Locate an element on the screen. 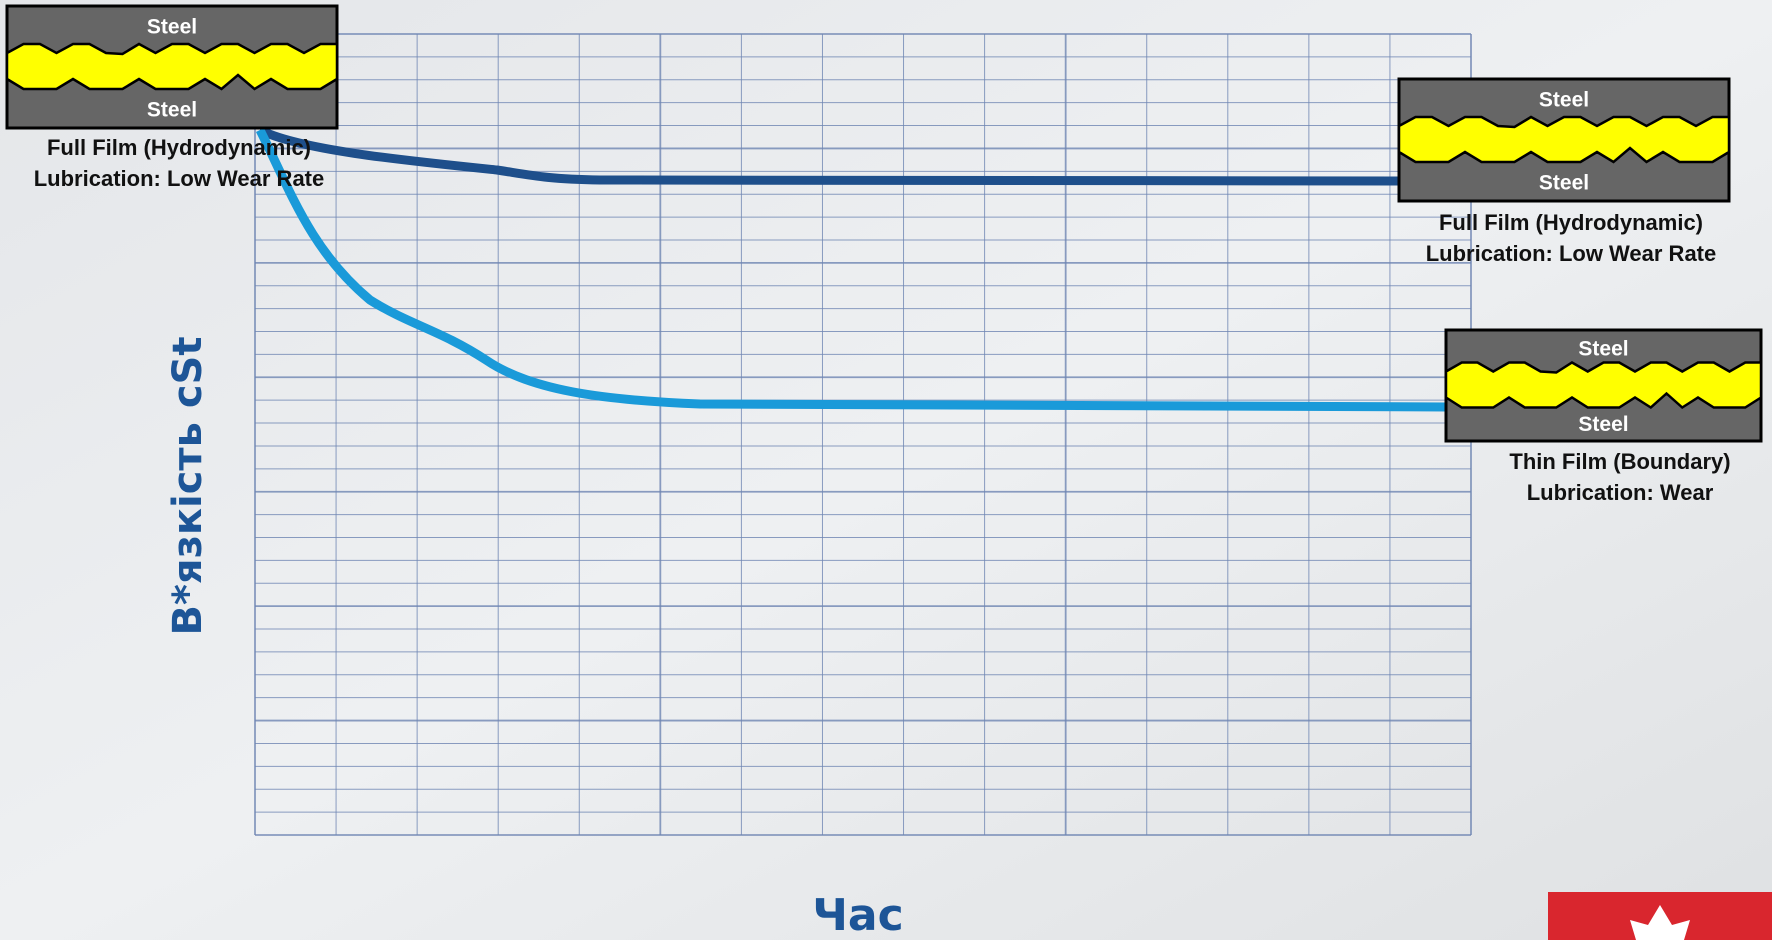  full-film-curve is located at coordinates (829, 155).